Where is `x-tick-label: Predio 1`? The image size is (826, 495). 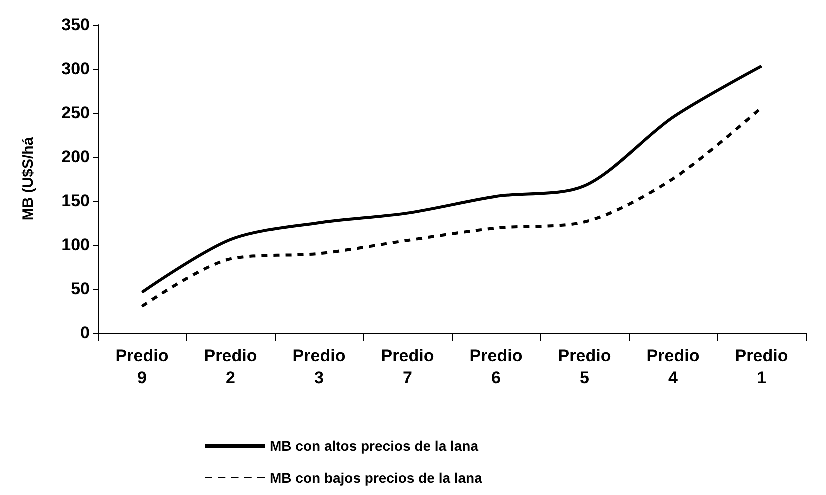 x-tick-label: Predio 1 is located at coordinates (761, 367).